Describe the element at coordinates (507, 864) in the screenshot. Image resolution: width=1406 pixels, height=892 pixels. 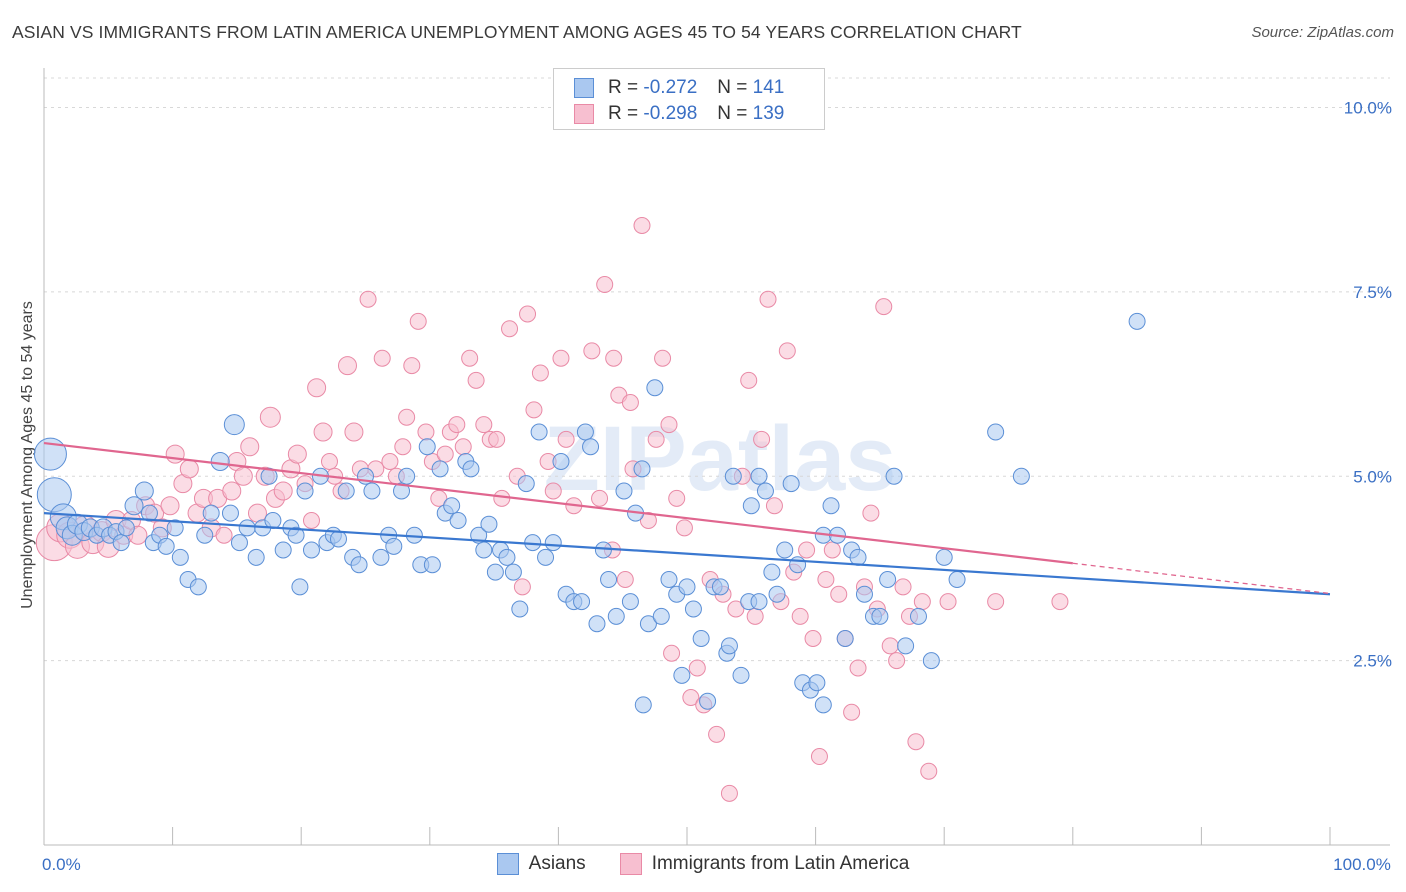
I see `asians-swatch` at that location.